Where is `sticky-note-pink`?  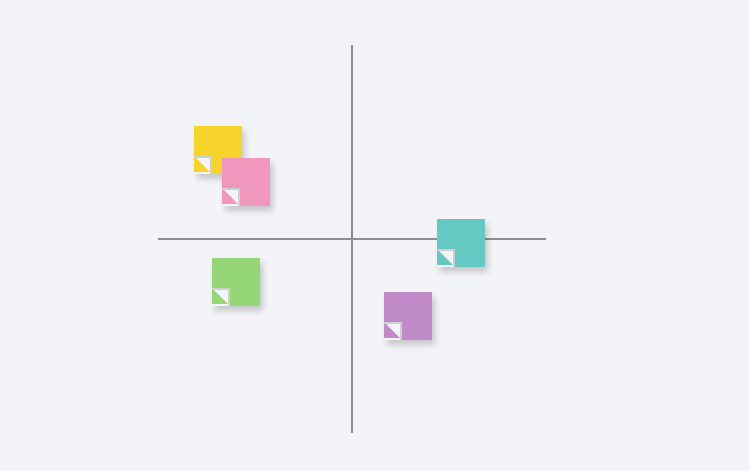
sticky-note-pink is located at coordinates (246, 182).